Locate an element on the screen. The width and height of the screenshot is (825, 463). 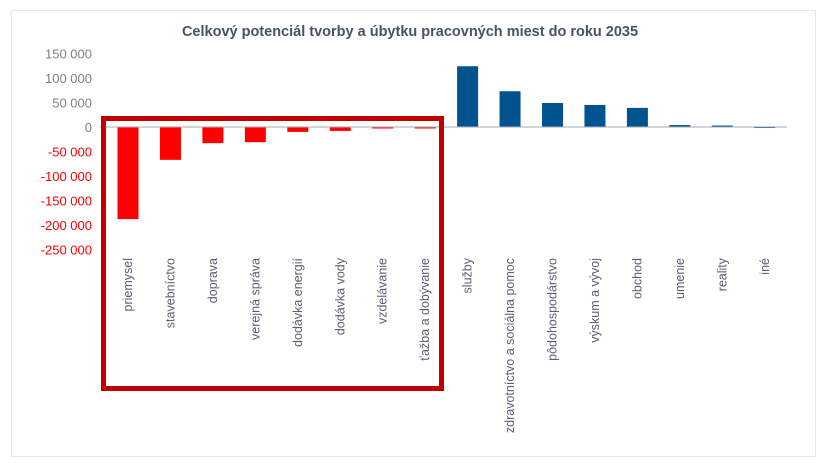
bar-priemysel is located at coordinates (128, 173).